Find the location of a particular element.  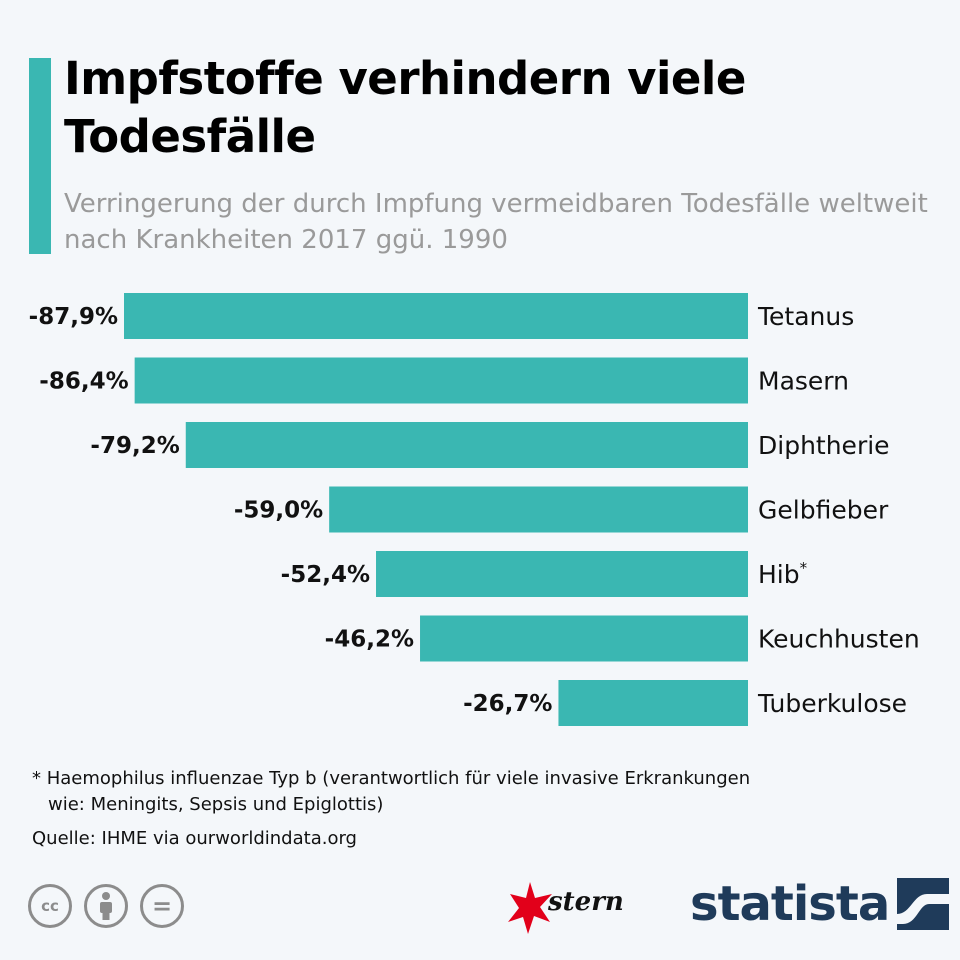

statista-wordmark: statista is located at coordinates (790, 904).